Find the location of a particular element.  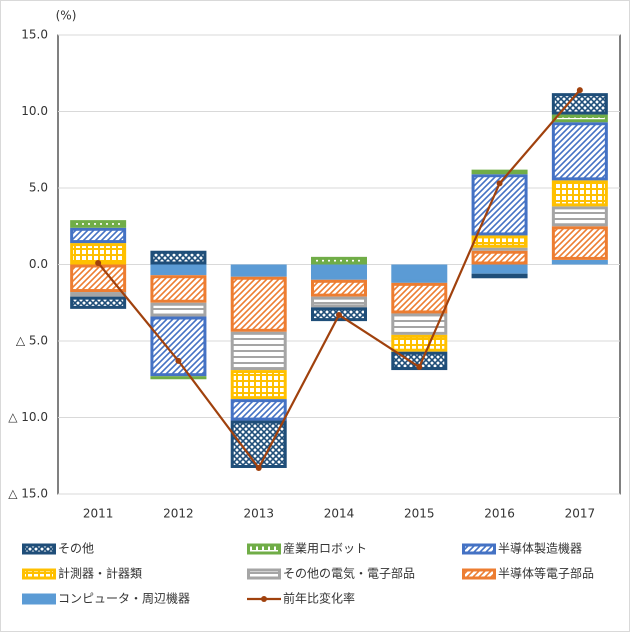

legend-label: 計測器・計器類 is located at coordinates (100, 573).